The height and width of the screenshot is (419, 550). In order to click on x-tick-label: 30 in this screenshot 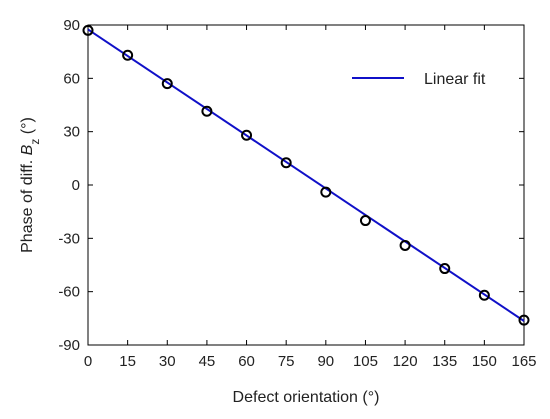, I will do `click(167, 361)`.